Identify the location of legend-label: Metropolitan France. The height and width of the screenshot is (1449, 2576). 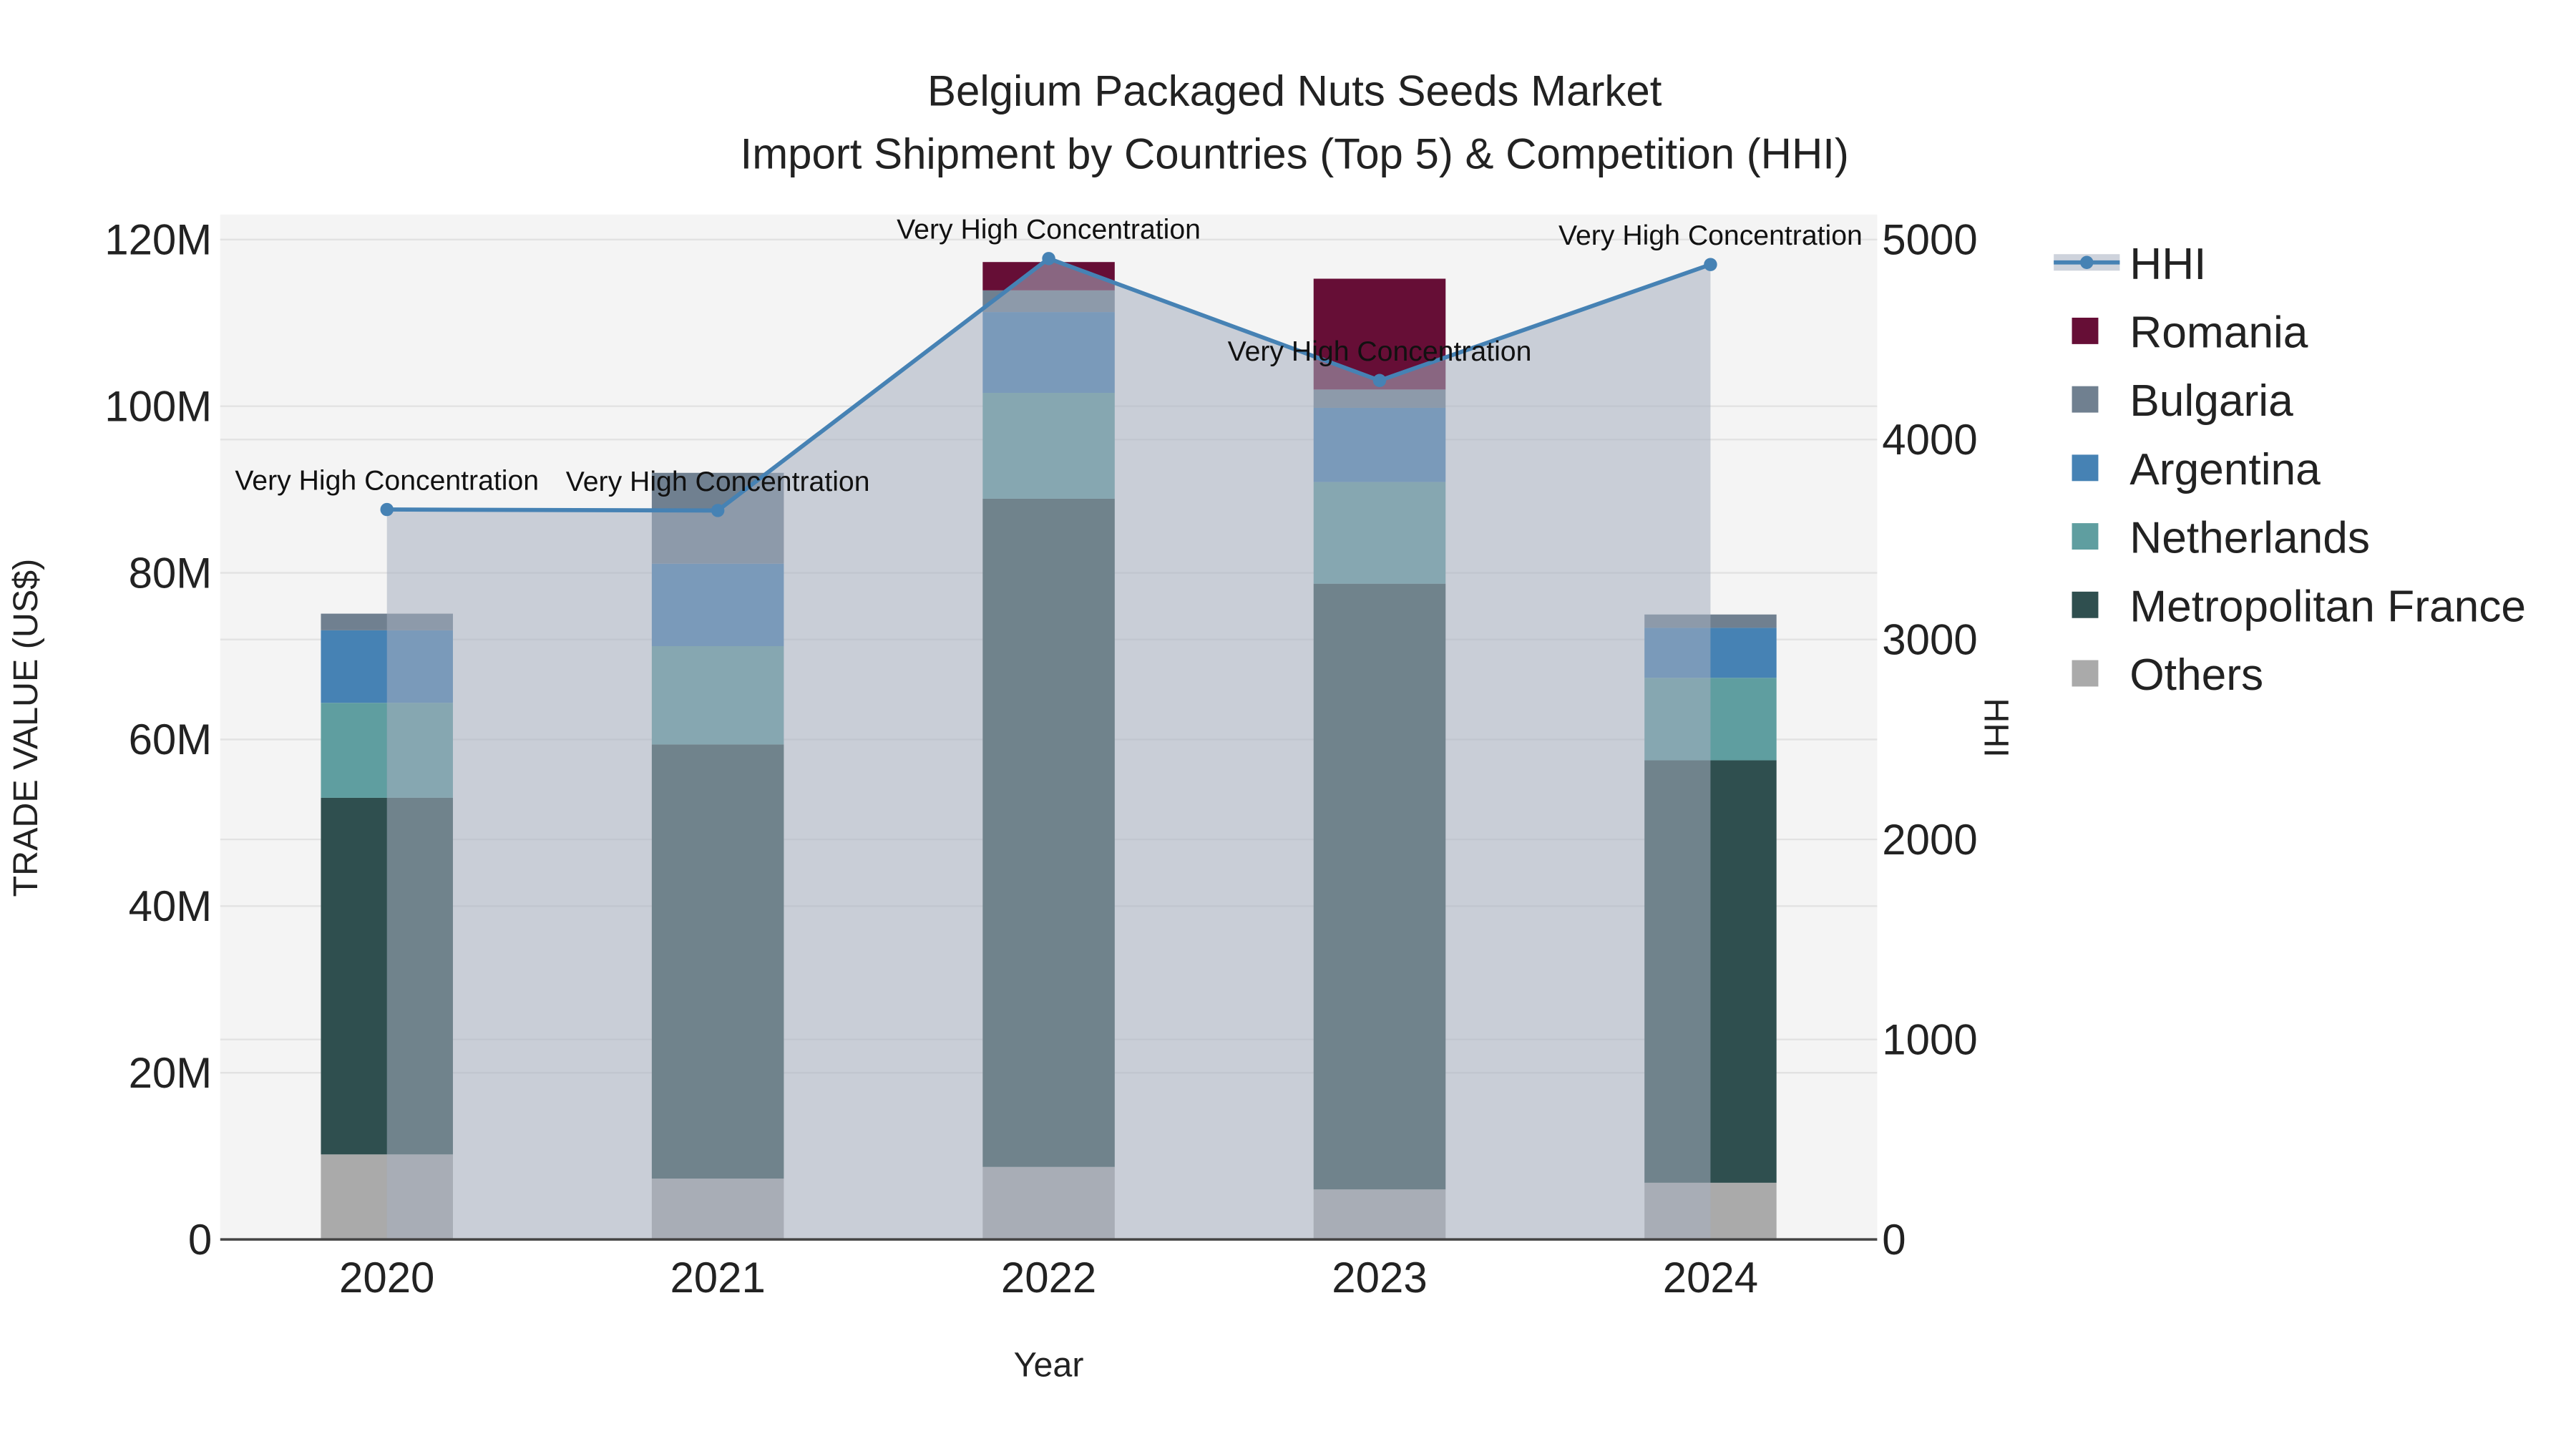
(2327, 606).